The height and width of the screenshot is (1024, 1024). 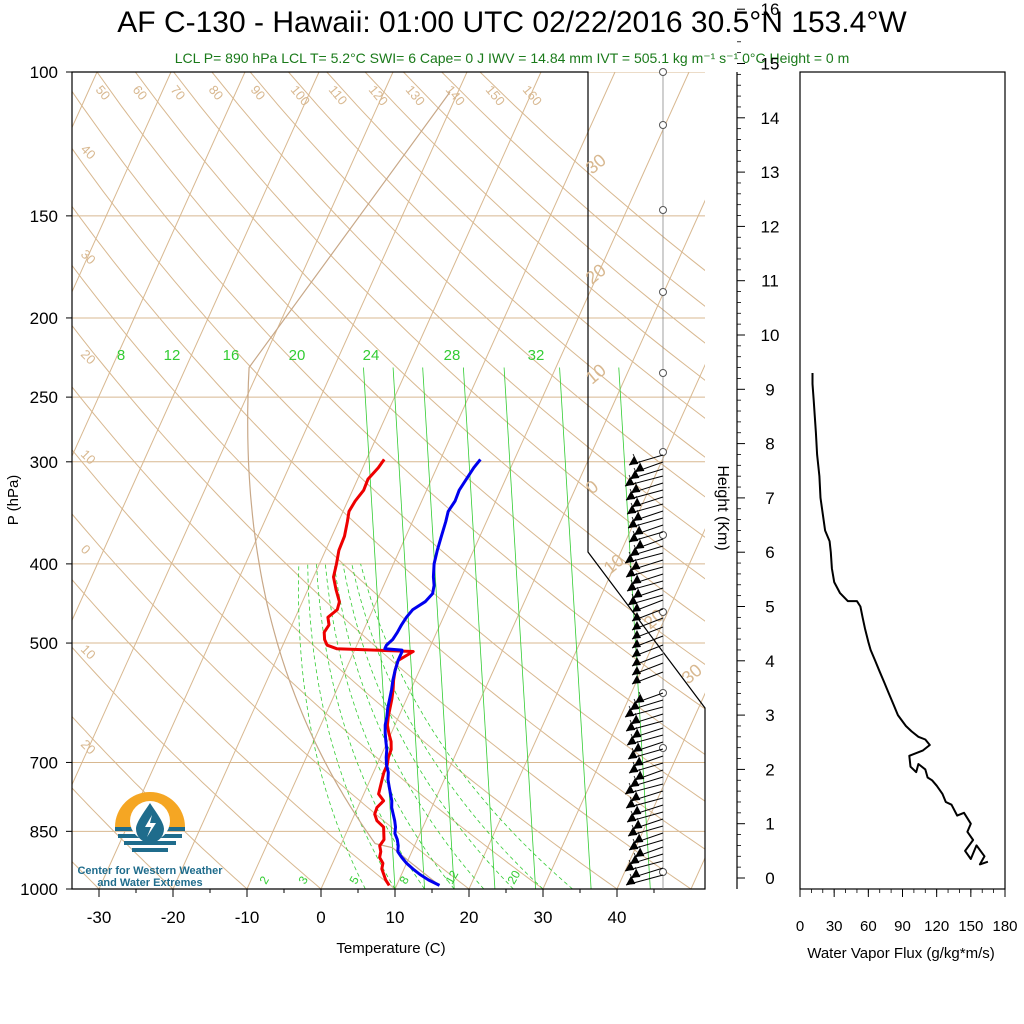 I want to click on height-tick-label: 5, so click(x=769, y=607).